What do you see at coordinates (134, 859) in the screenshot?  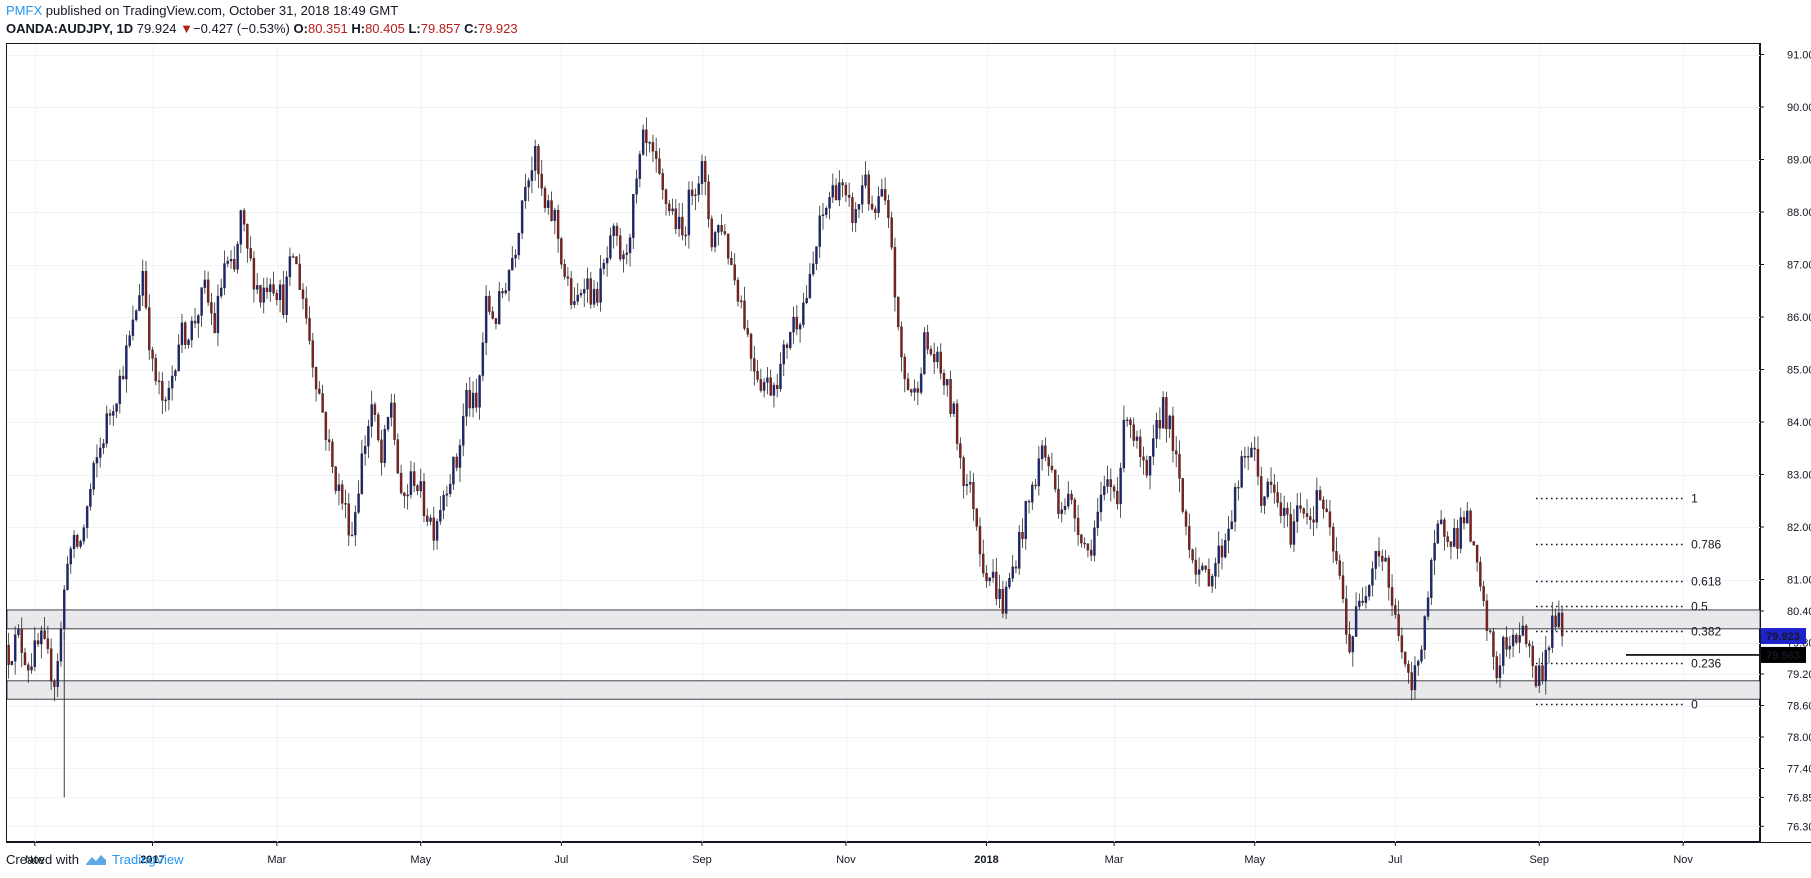 I see `tradingview-link: TradingView` at bounding box center [134, 859].